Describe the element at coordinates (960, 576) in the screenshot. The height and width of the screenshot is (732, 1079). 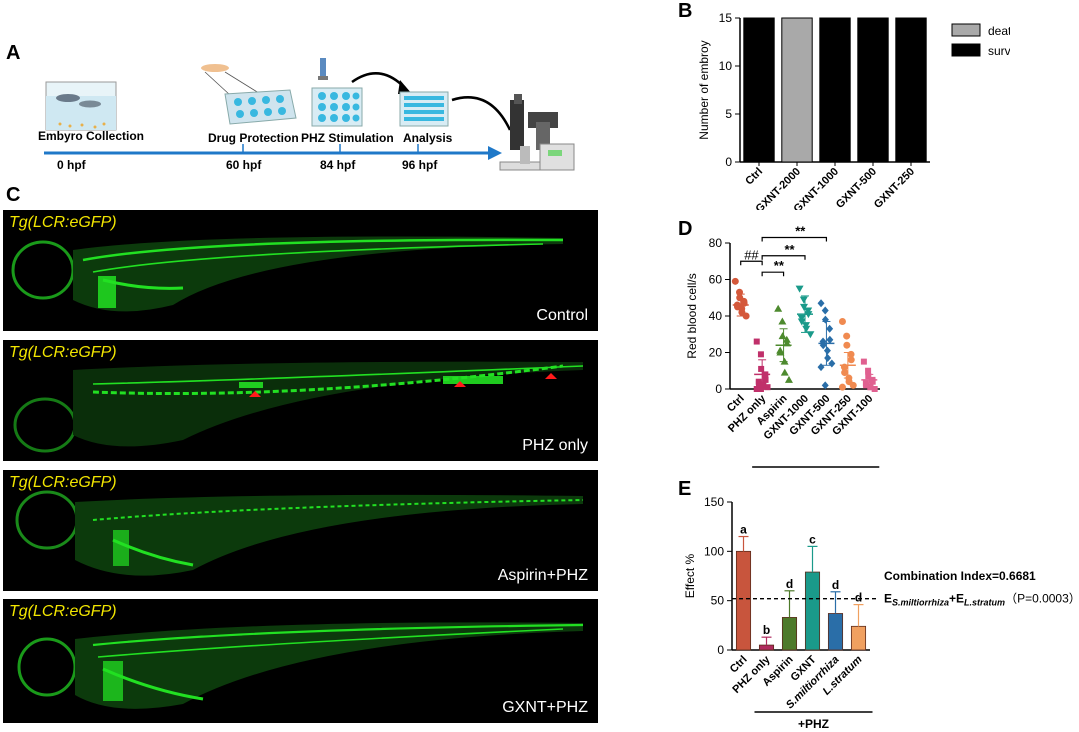
I see `combination-index-label: Combination Index=0.6681` at that location.